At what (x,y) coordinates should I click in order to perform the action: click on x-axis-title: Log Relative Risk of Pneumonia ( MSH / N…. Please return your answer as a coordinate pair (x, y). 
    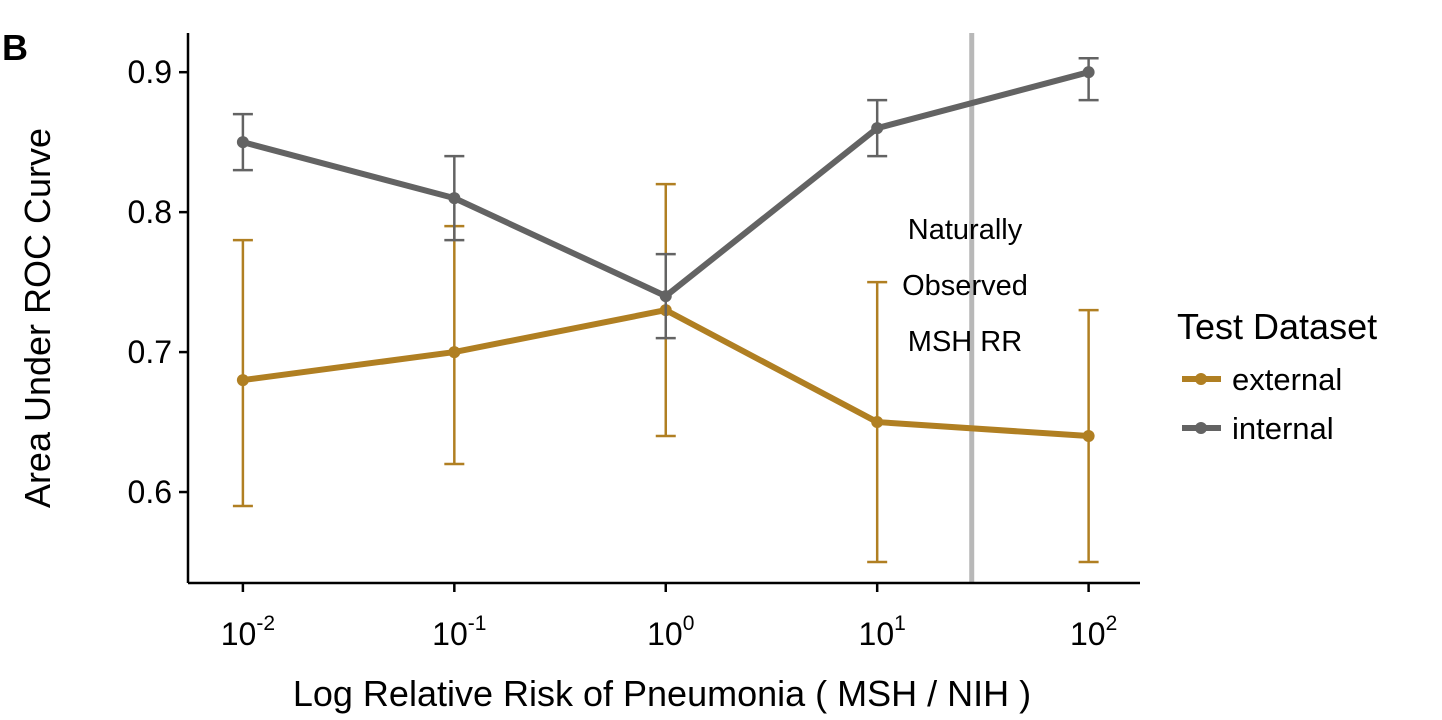
    Looking at the image, I should click on (662, 693).